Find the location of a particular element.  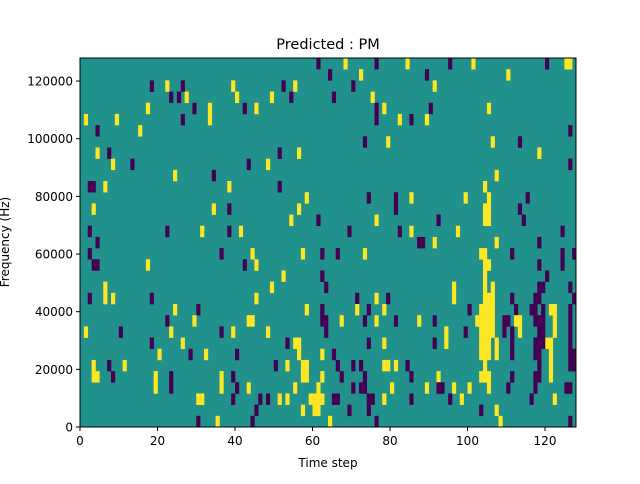

x-axis: 0 20 40 60 80 100 120 is located at coordinates (316, 437).